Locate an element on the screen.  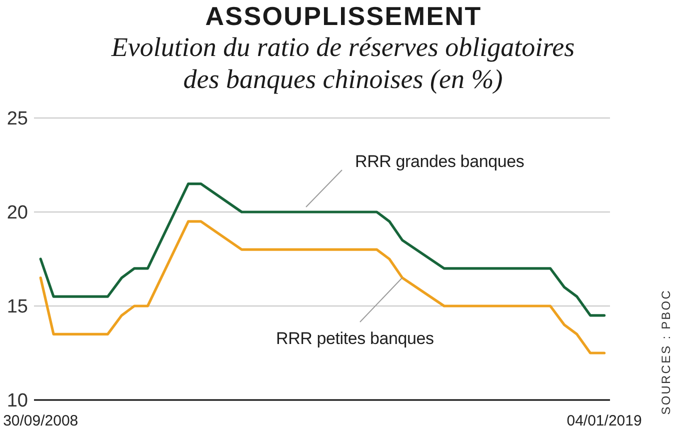
y-tick-label: 25 is located at coordinates (17, 119).